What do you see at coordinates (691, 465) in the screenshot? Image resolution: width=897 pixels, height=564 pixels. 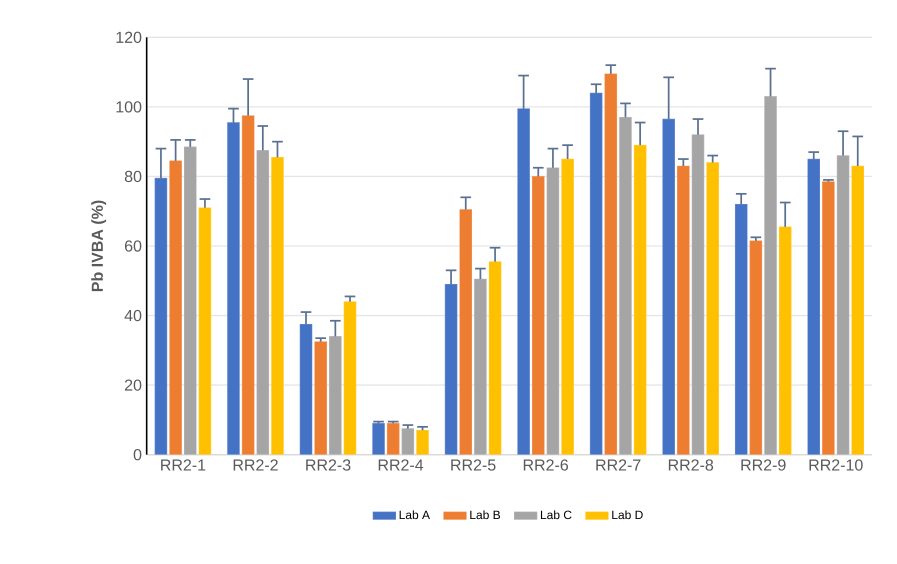 I see `x-tick-label: RR2-8` at bounding box center [691, 465].